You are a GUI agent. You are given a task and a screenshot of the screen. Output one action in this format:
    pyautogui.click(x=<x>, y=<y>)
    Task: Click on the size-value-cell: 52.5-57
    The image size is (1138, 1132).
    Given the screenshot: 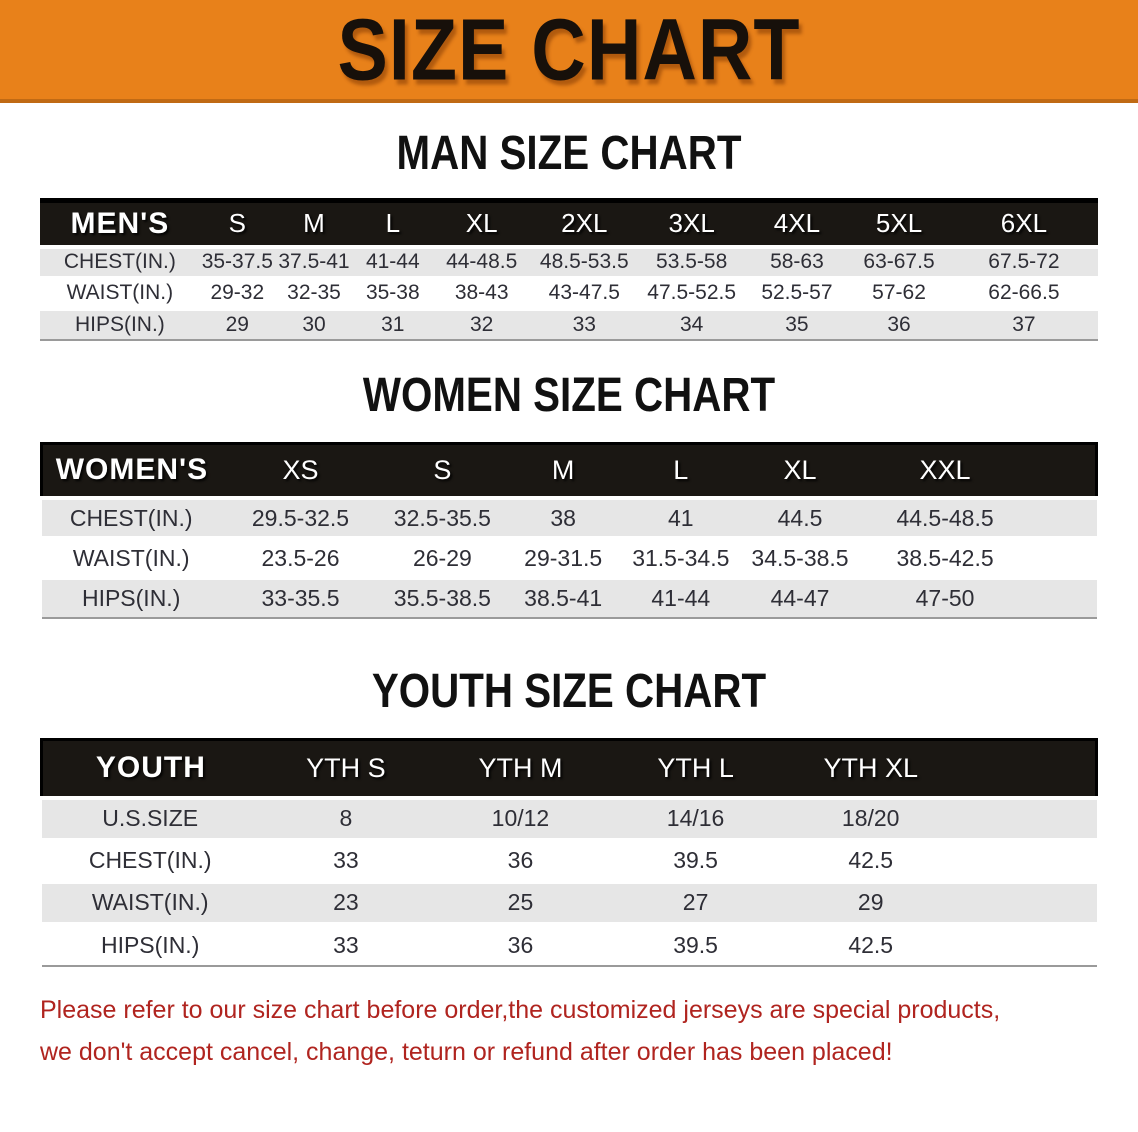 What is the action you would take?
    pyautogui.click(x=797, y=293)
    